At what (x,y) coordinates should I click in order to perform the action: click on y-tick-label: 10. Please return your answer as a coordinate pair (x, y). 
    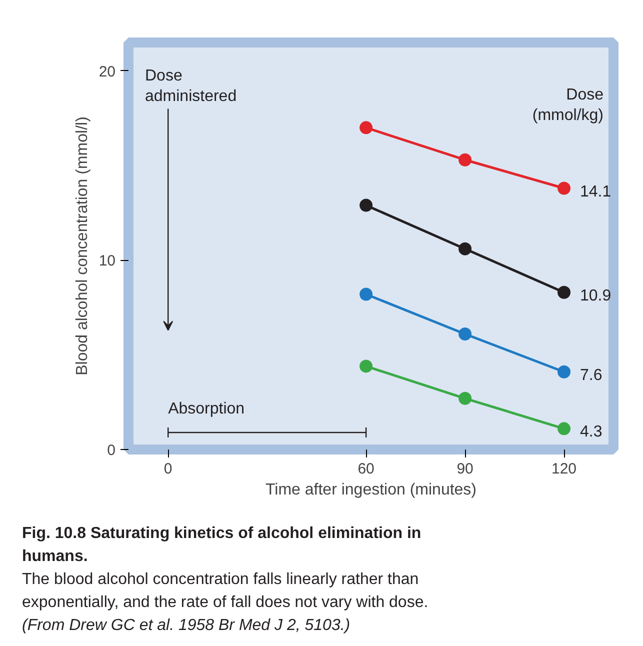
    Looking at the image, I should click on (107, 261).